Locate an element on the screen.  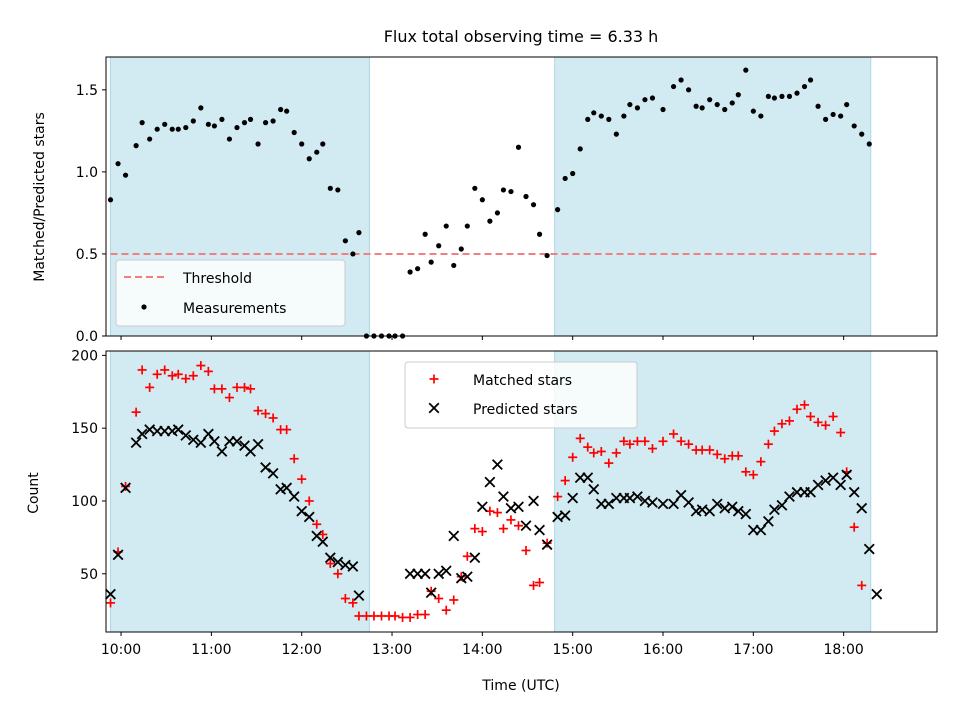
top-y-ticks: 0.0 0.5 1.0 1.5 is located at coordinates (91, 214).